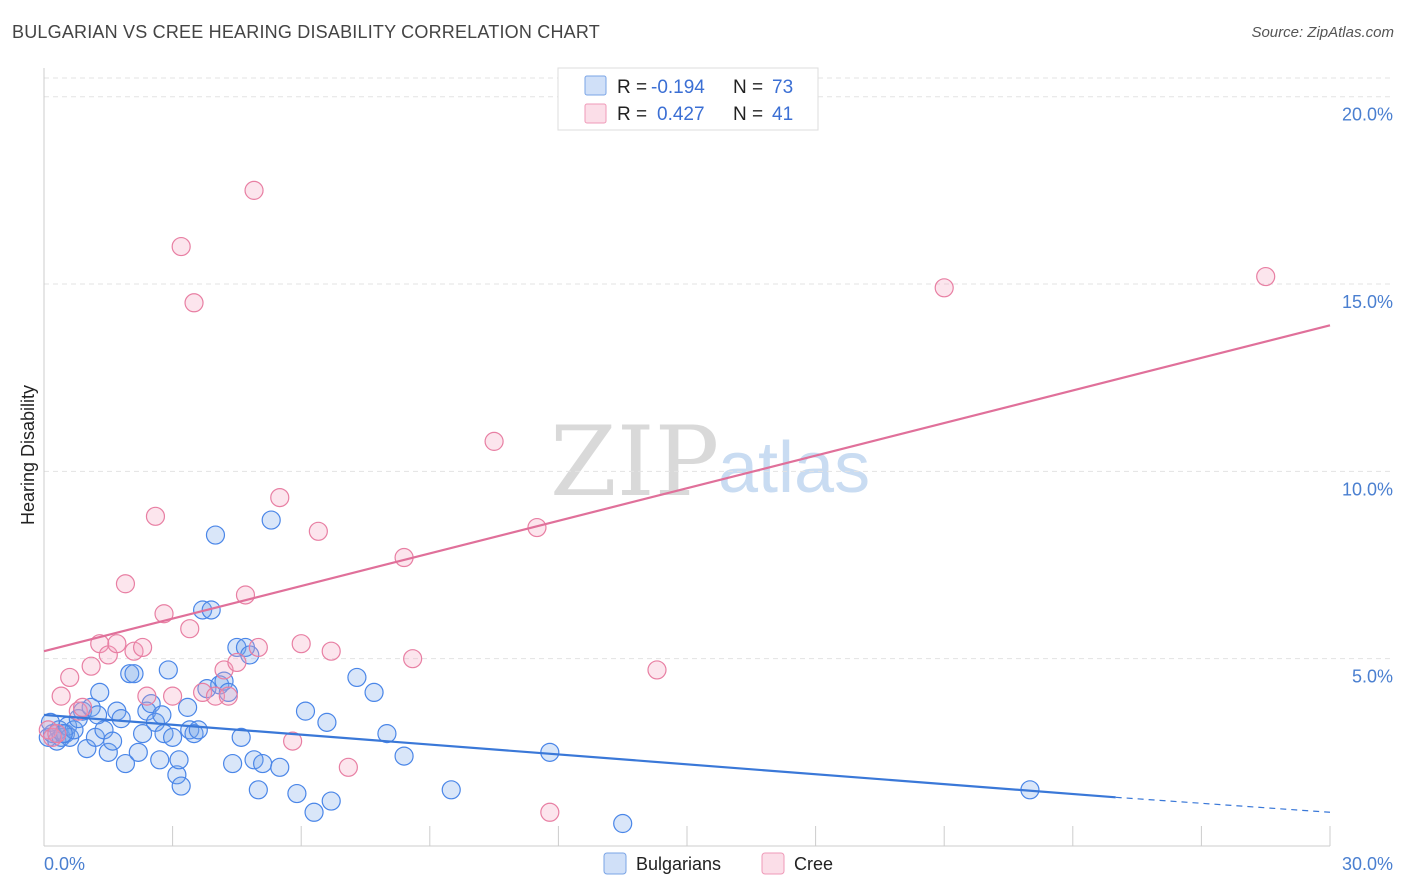  What do you see at coordinates (632, 87) in the screenshot?
I see `legend-r-label-1: R =` at bounding box center [632, 87].